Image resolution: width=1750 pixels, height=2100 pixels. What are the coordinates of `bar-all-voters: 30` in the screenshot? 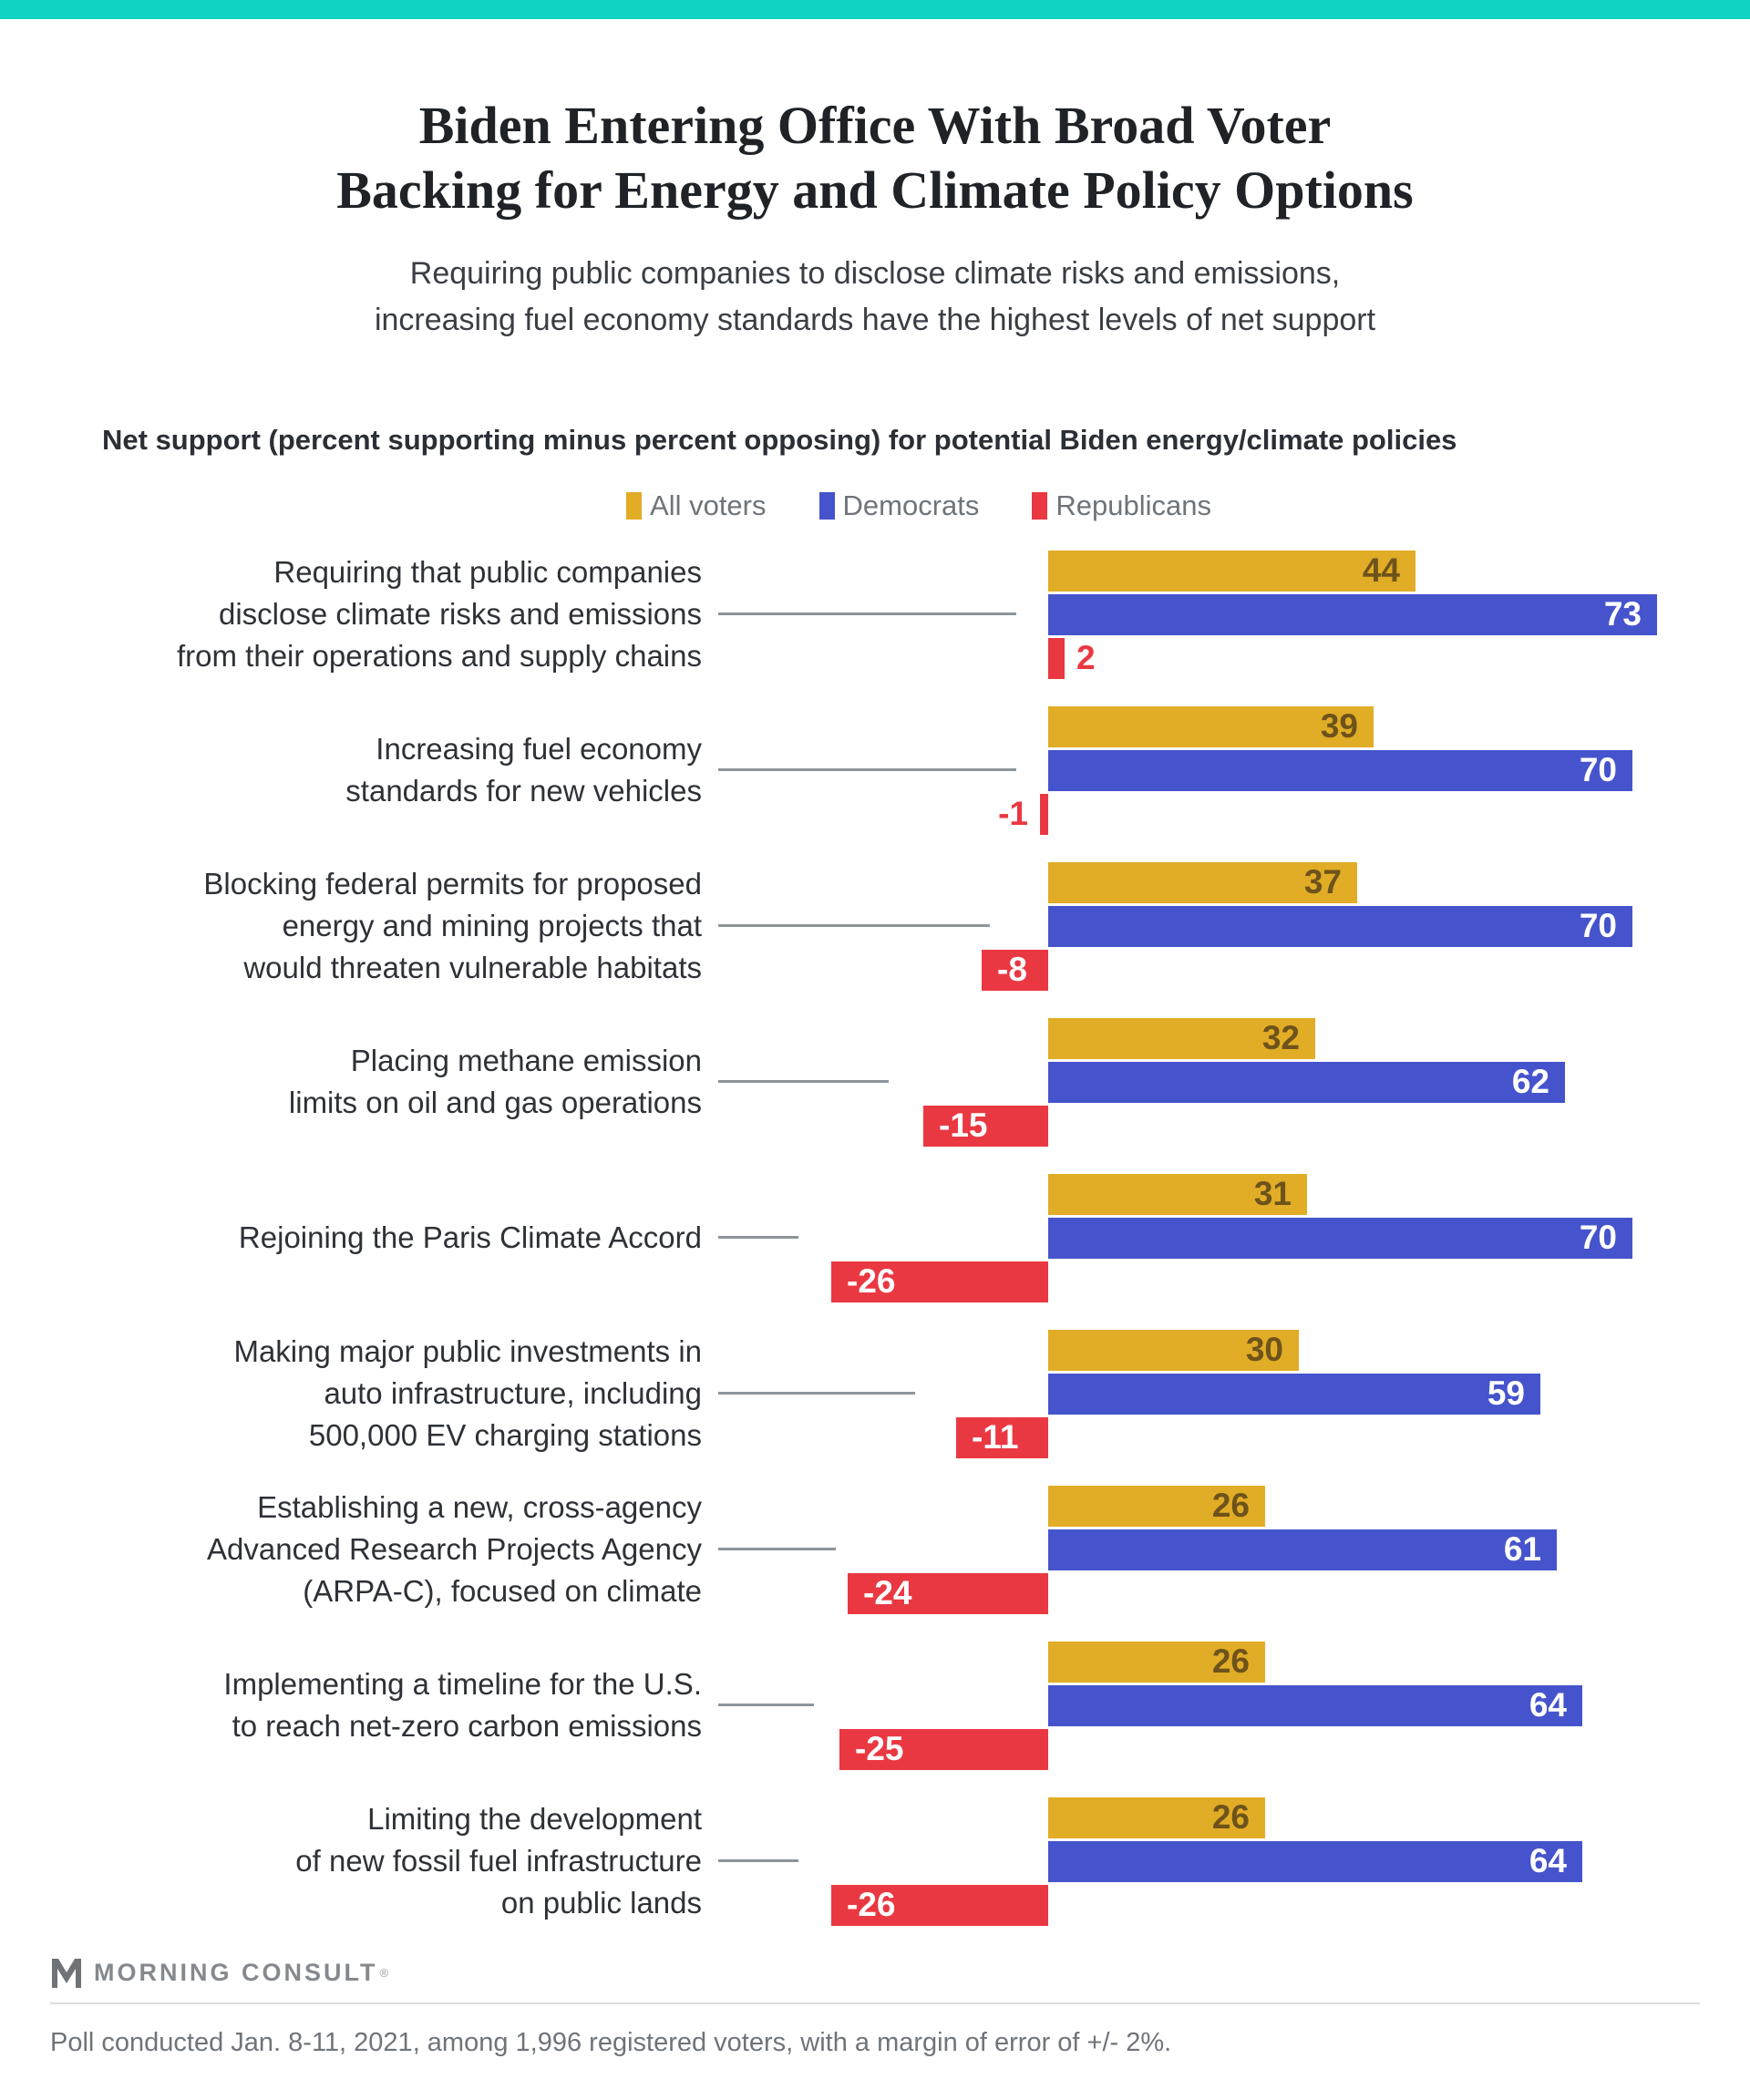 It's located at (1174, 1350).